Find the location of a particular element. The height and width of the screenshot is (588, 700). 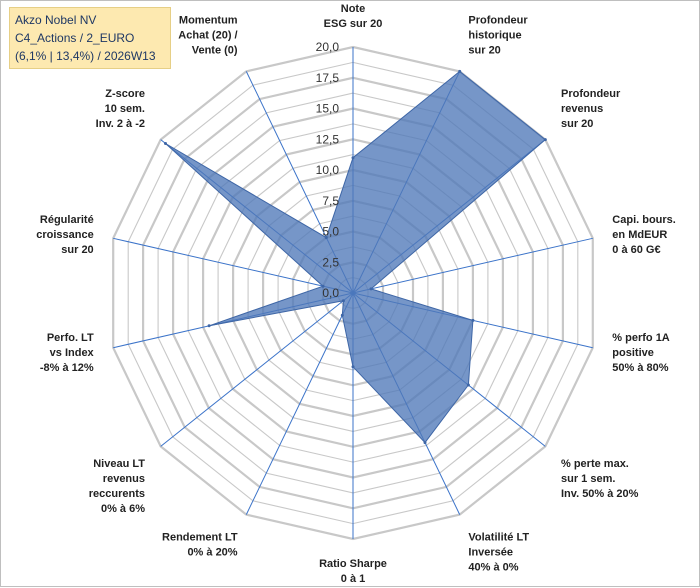

axis-label: Régularité croissance sur 20 is located at coordinates (64, 235).